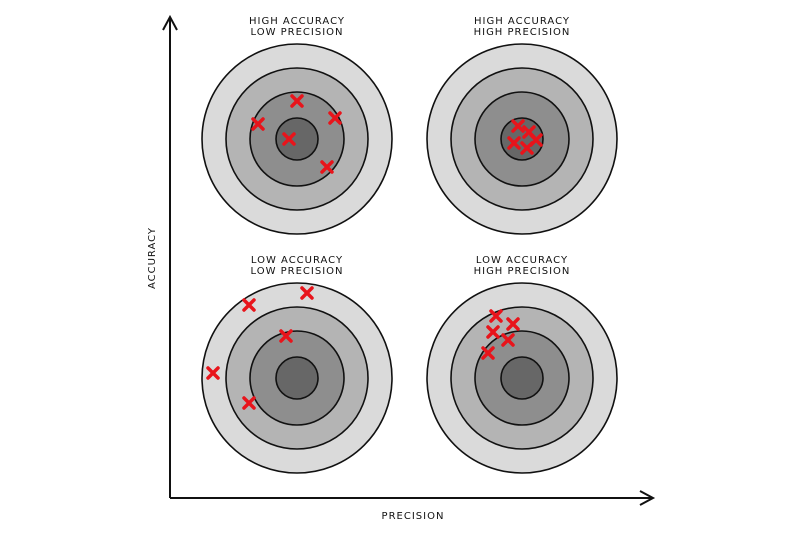 Image resolution: width=800 pixels, height=537 pixels. Describe the element at coordinates (152, 258) in the screenshot. I see `y-axis-label: ACCURACY` at that location.